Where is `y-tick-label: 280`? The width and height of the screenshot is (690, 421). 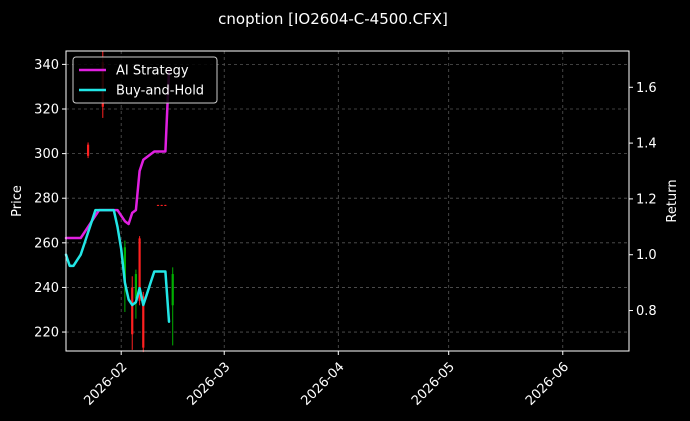 y-tick-label: 280 is located at coordinates (46, 199).